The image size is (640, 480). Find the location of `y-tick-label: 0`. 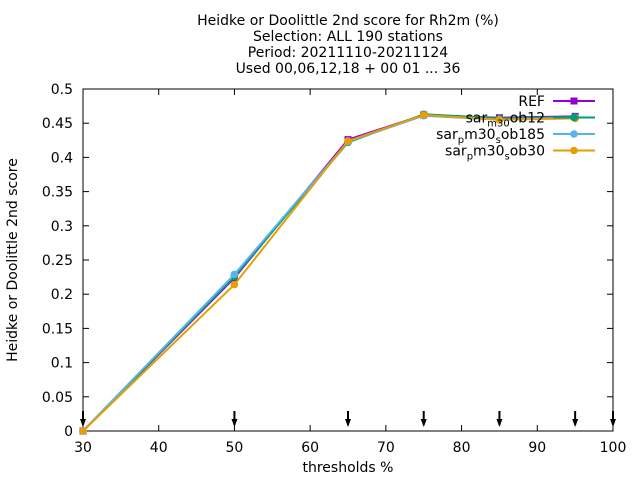

y-tick-label: 0 is located at coordinates (68, 432).